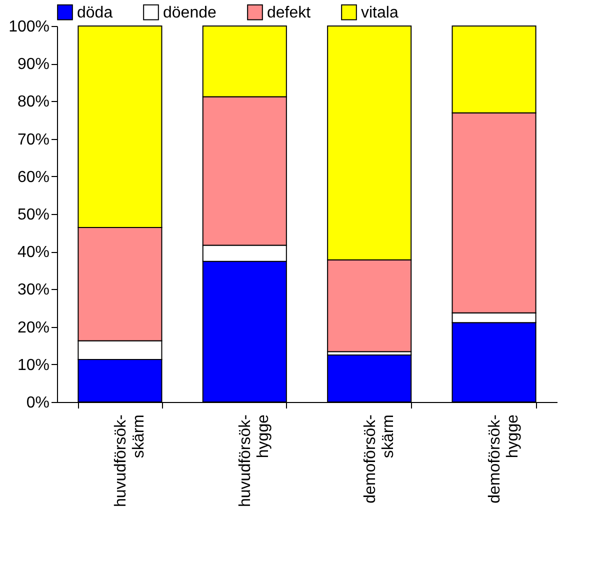 The height and width of the screenshot is (567, 597). I want to click on y-tick-label: 90%, so click(33, 65).